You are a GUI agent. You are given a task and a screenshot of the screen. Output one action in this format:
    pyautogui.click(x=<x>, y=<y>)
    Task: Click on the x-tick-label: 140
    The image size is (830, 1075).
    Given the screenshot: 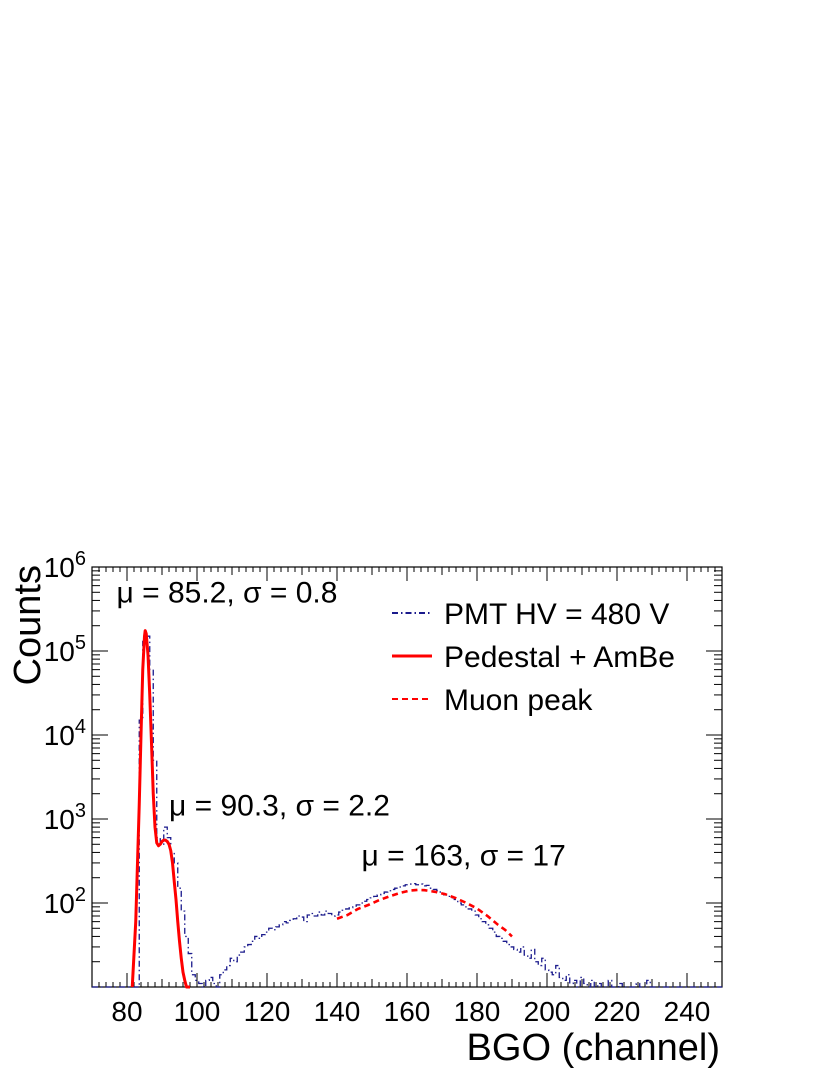 What is the action you would take?
    pyautogui.click(x=337, y=1011)
    